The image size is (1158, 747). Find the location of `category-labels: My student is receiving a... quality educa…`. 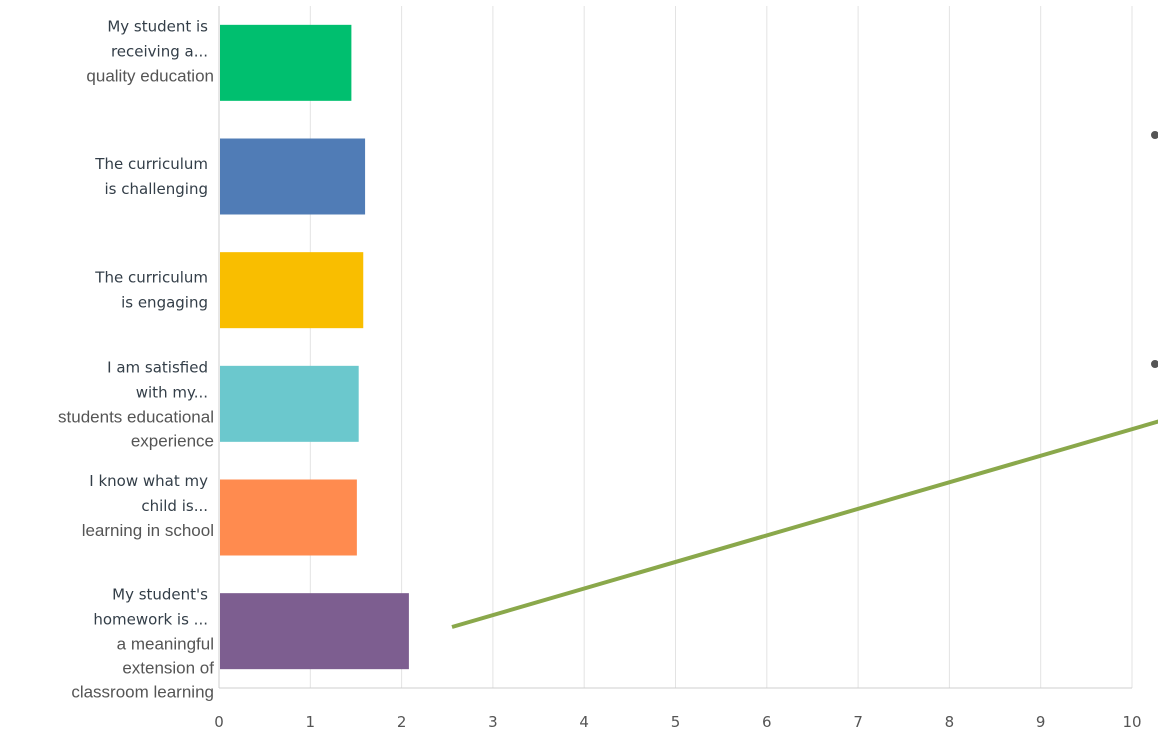

category-labels: My student is receiving a... quality educa… is located at coordinates (136, 359).